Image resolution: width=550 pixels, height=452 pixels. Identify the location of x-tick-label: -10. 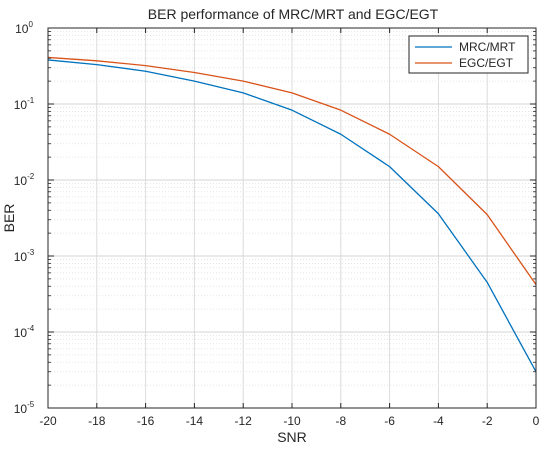
(292, 421).